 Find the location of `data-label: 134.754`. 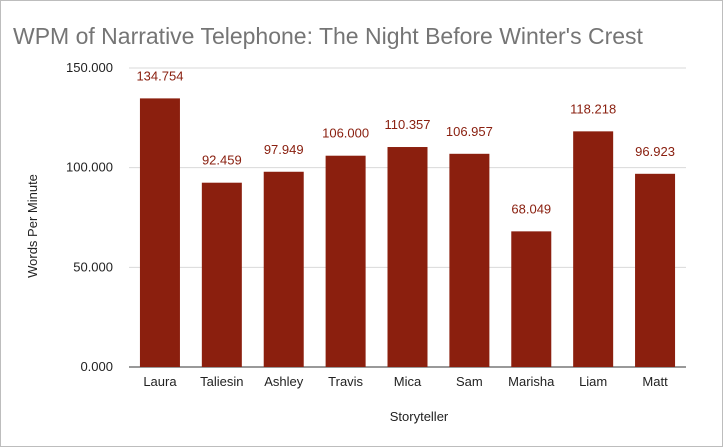

data-label: 134.754 is located at coordinates (159, 75).